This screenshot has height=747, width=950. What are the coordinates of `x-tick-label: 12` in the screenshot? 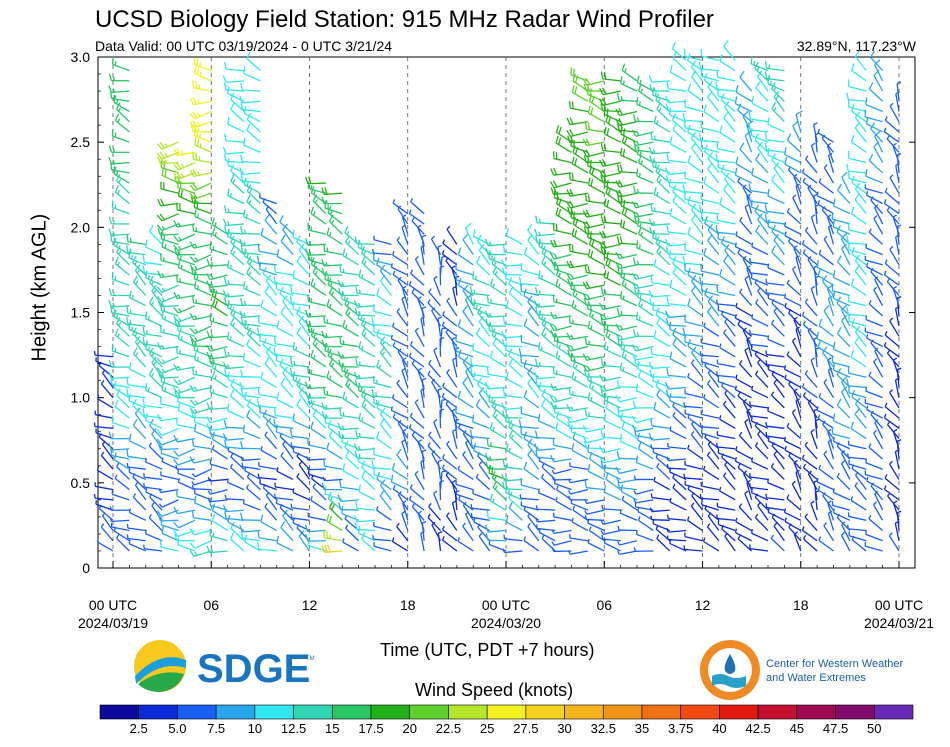 It's located at (310, 605).